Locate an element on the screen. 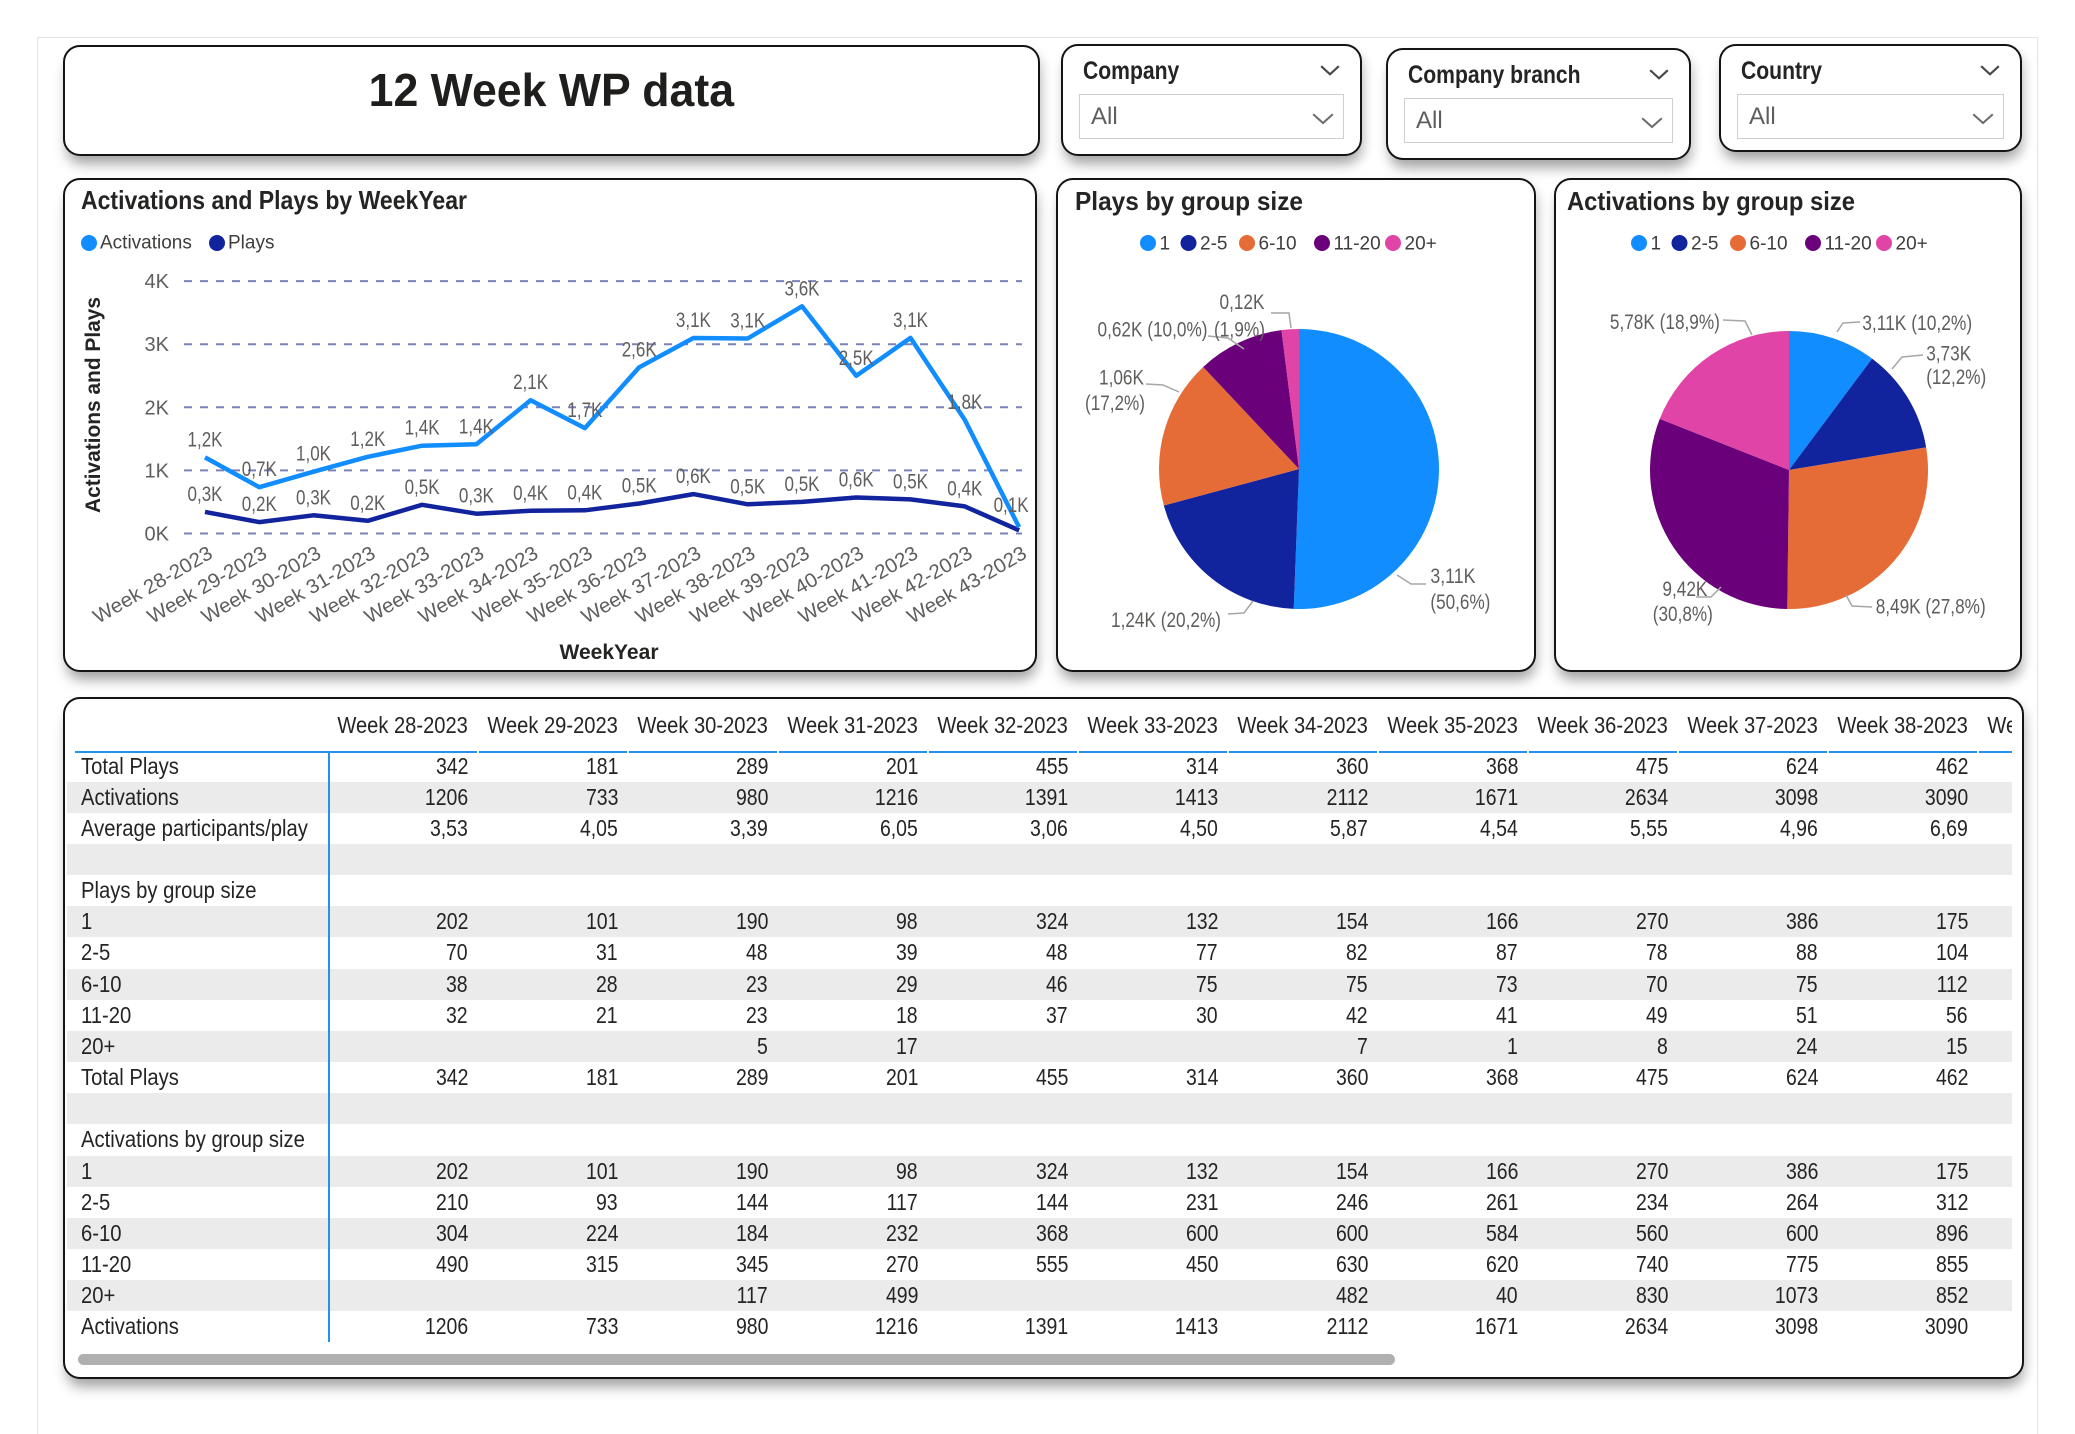 This screenshot has height=1434, width=2075. svg-text: 4K is located at coordinates (157, 282).